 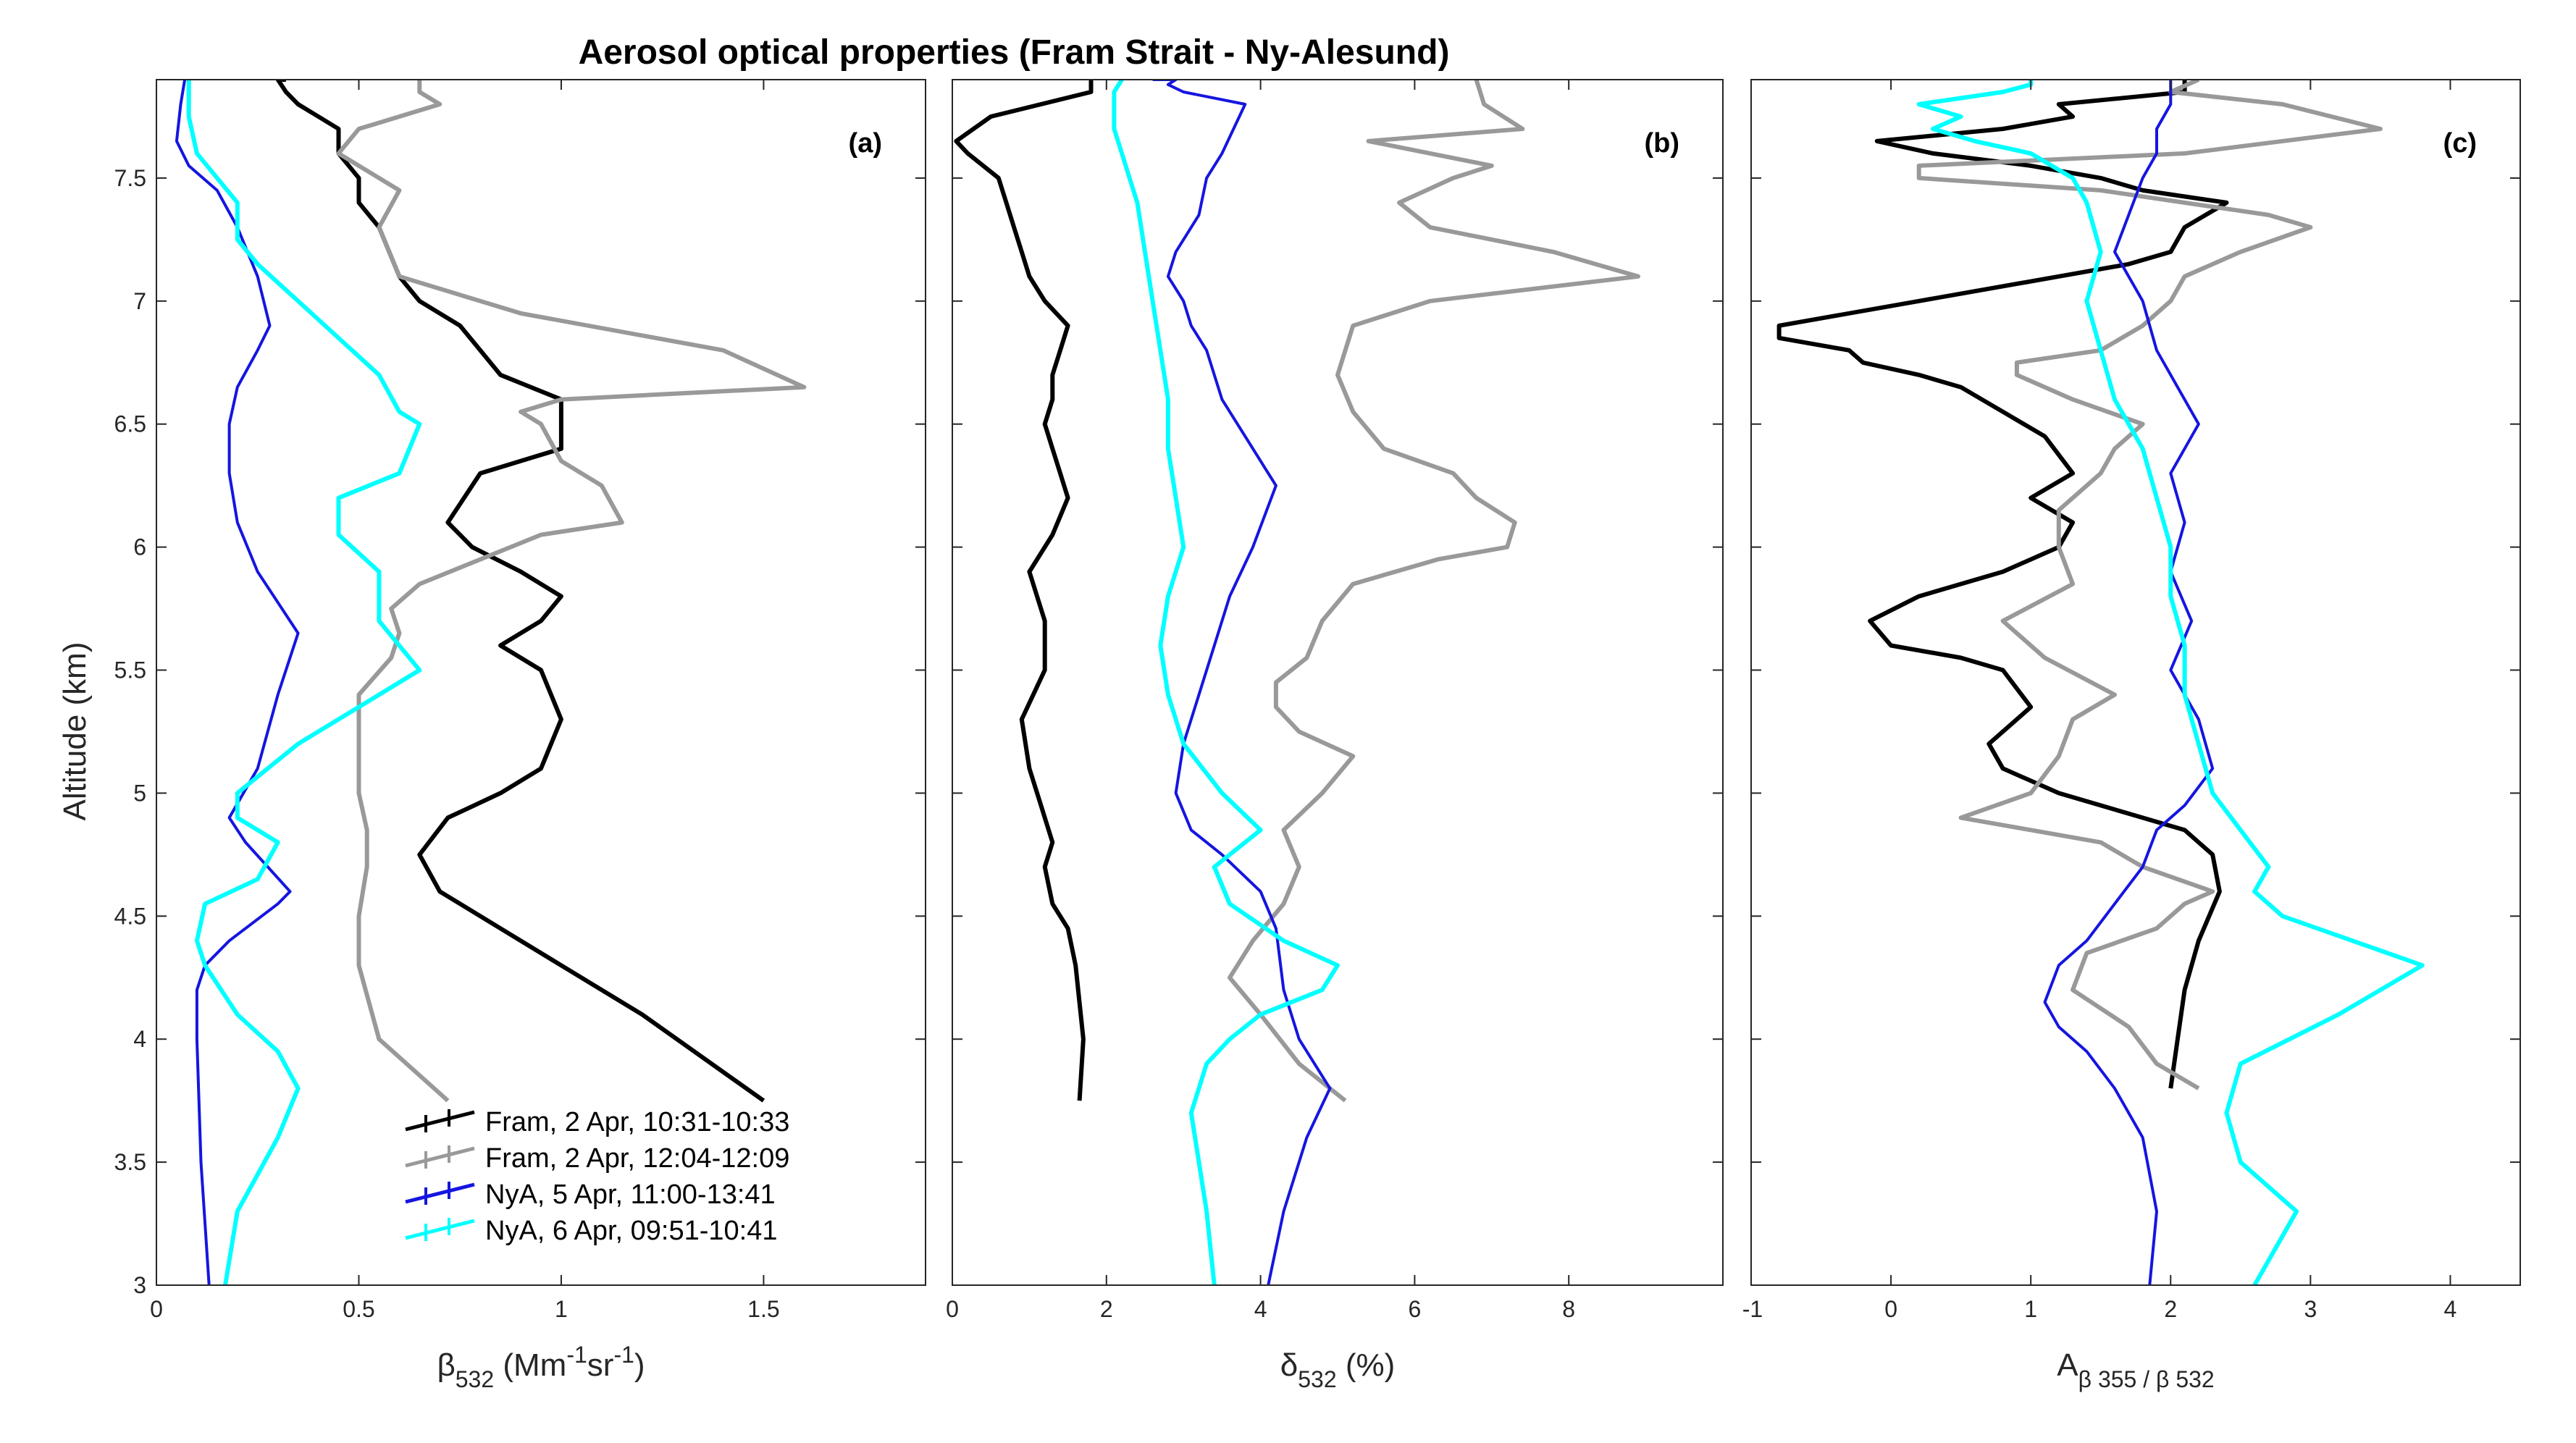 What do you see at coordinates (139, 1039) in the screenshot?
I see `y-tick-label: 4` at bounding box center [139, 1039].